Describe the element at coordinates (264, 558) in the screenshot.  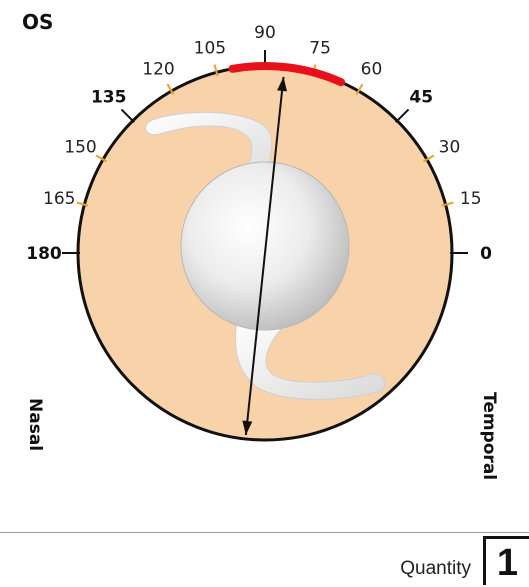
I see `footer-bar: Quantity 1` at that location.